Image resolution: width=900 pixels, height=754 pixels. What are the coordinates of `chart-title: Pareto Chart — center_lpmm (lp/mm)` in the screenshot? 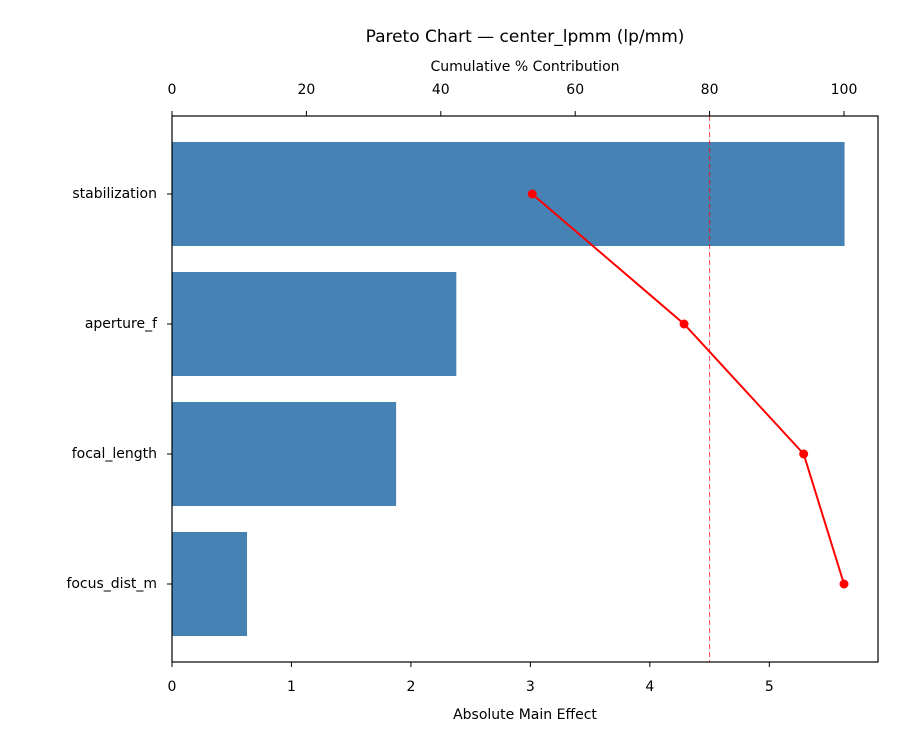 It's located at (525, 37).